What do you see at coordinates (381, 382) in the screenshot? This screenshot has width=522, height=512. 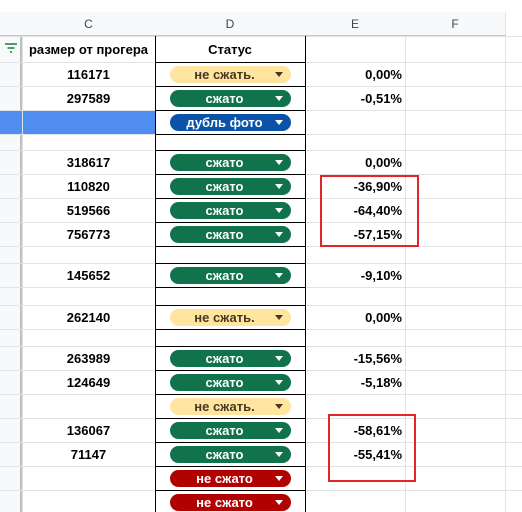 I see `change-cell: -5,18%` at bounding box center [381, 382].